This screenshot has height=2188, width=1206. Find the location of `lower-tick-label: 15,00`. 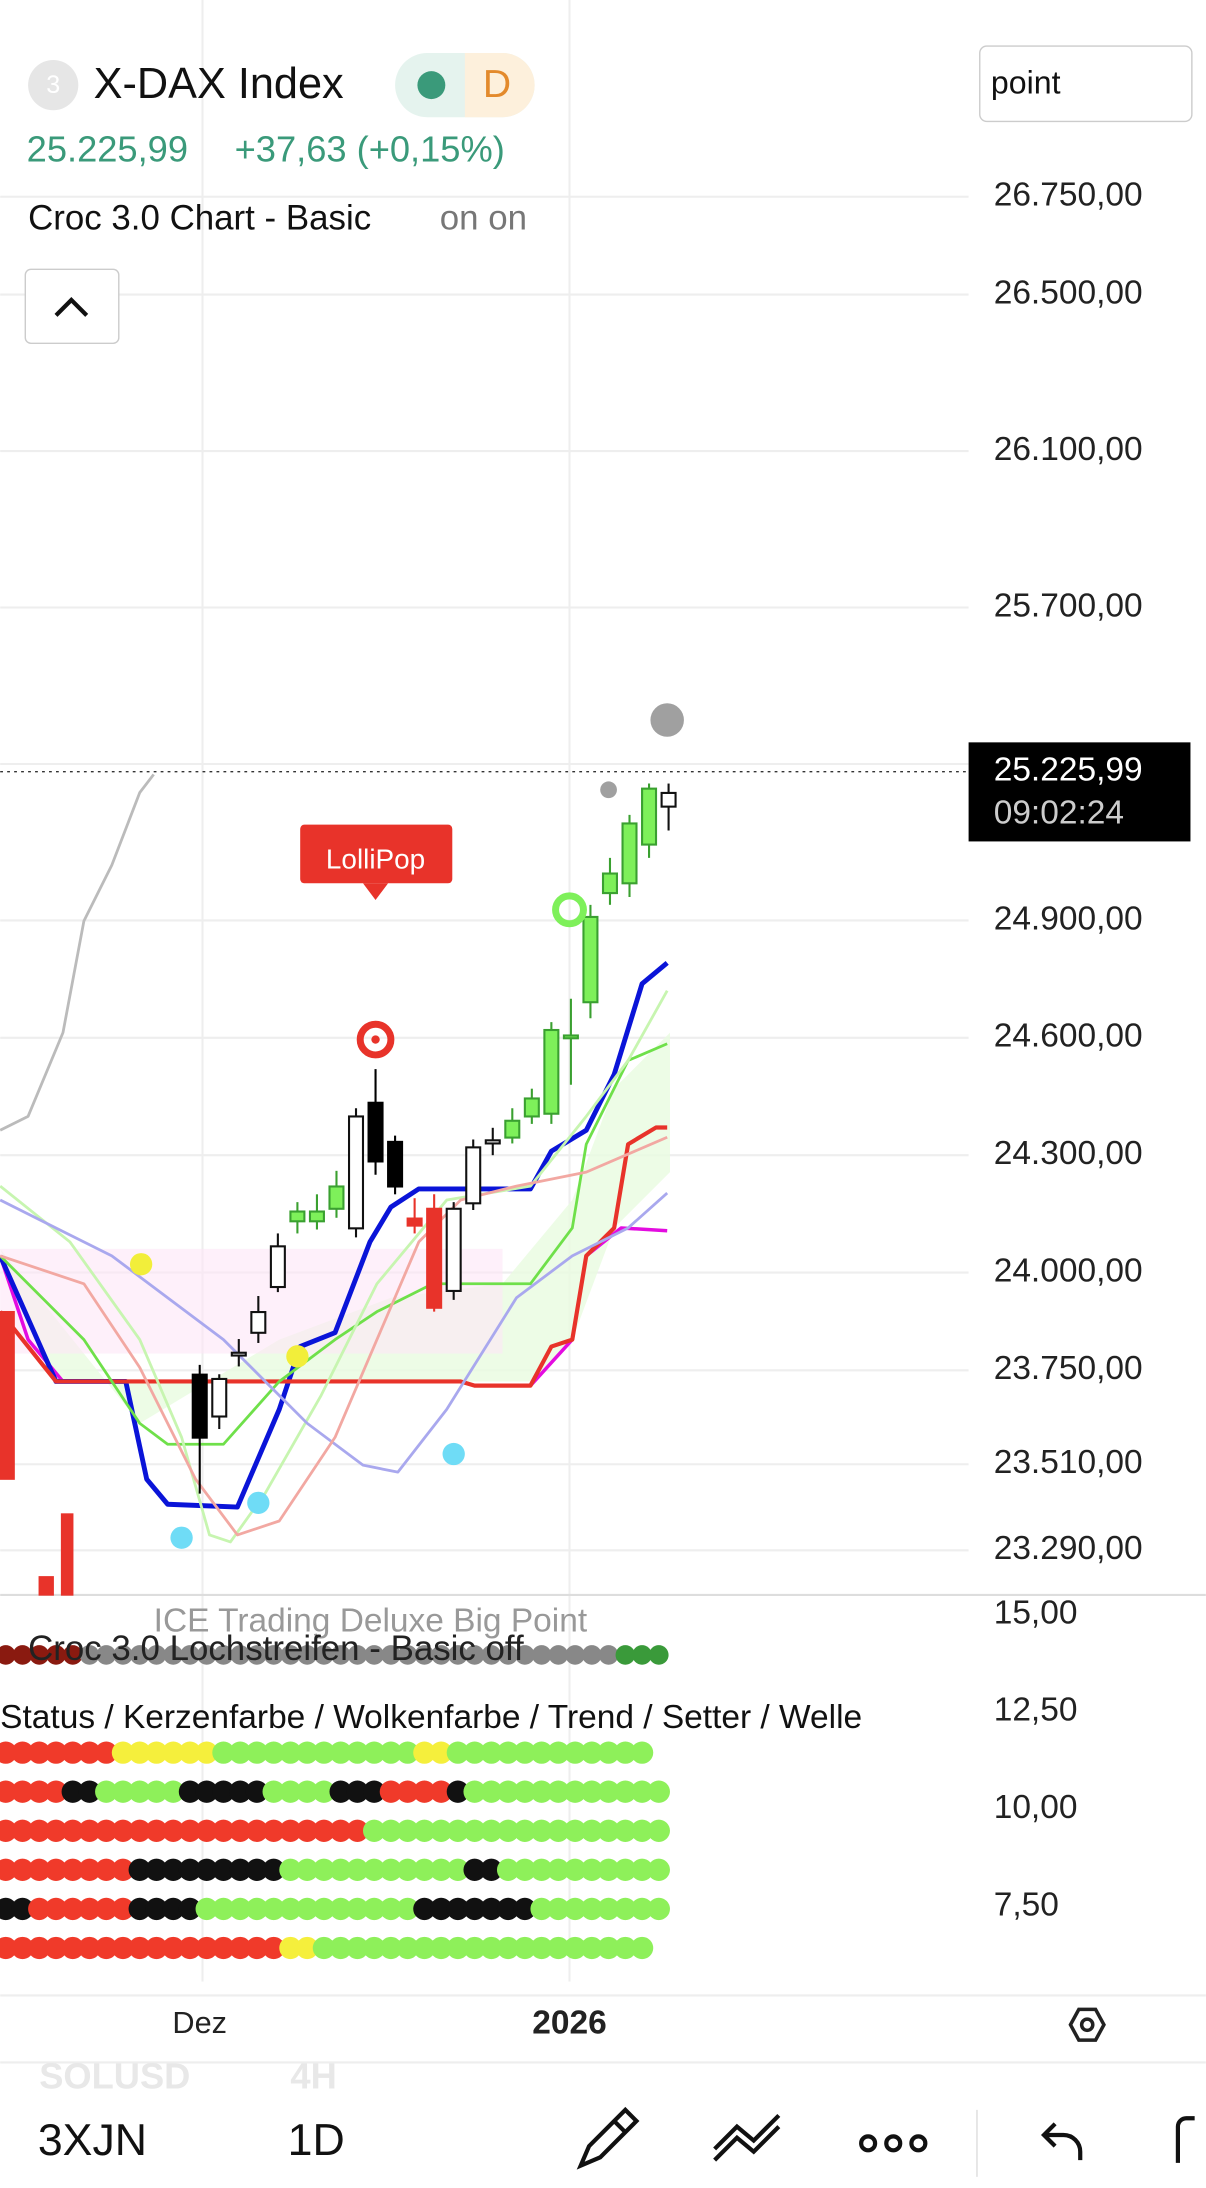

lower-tick-label: 15,00 is located at coordinates (1036, 1612).